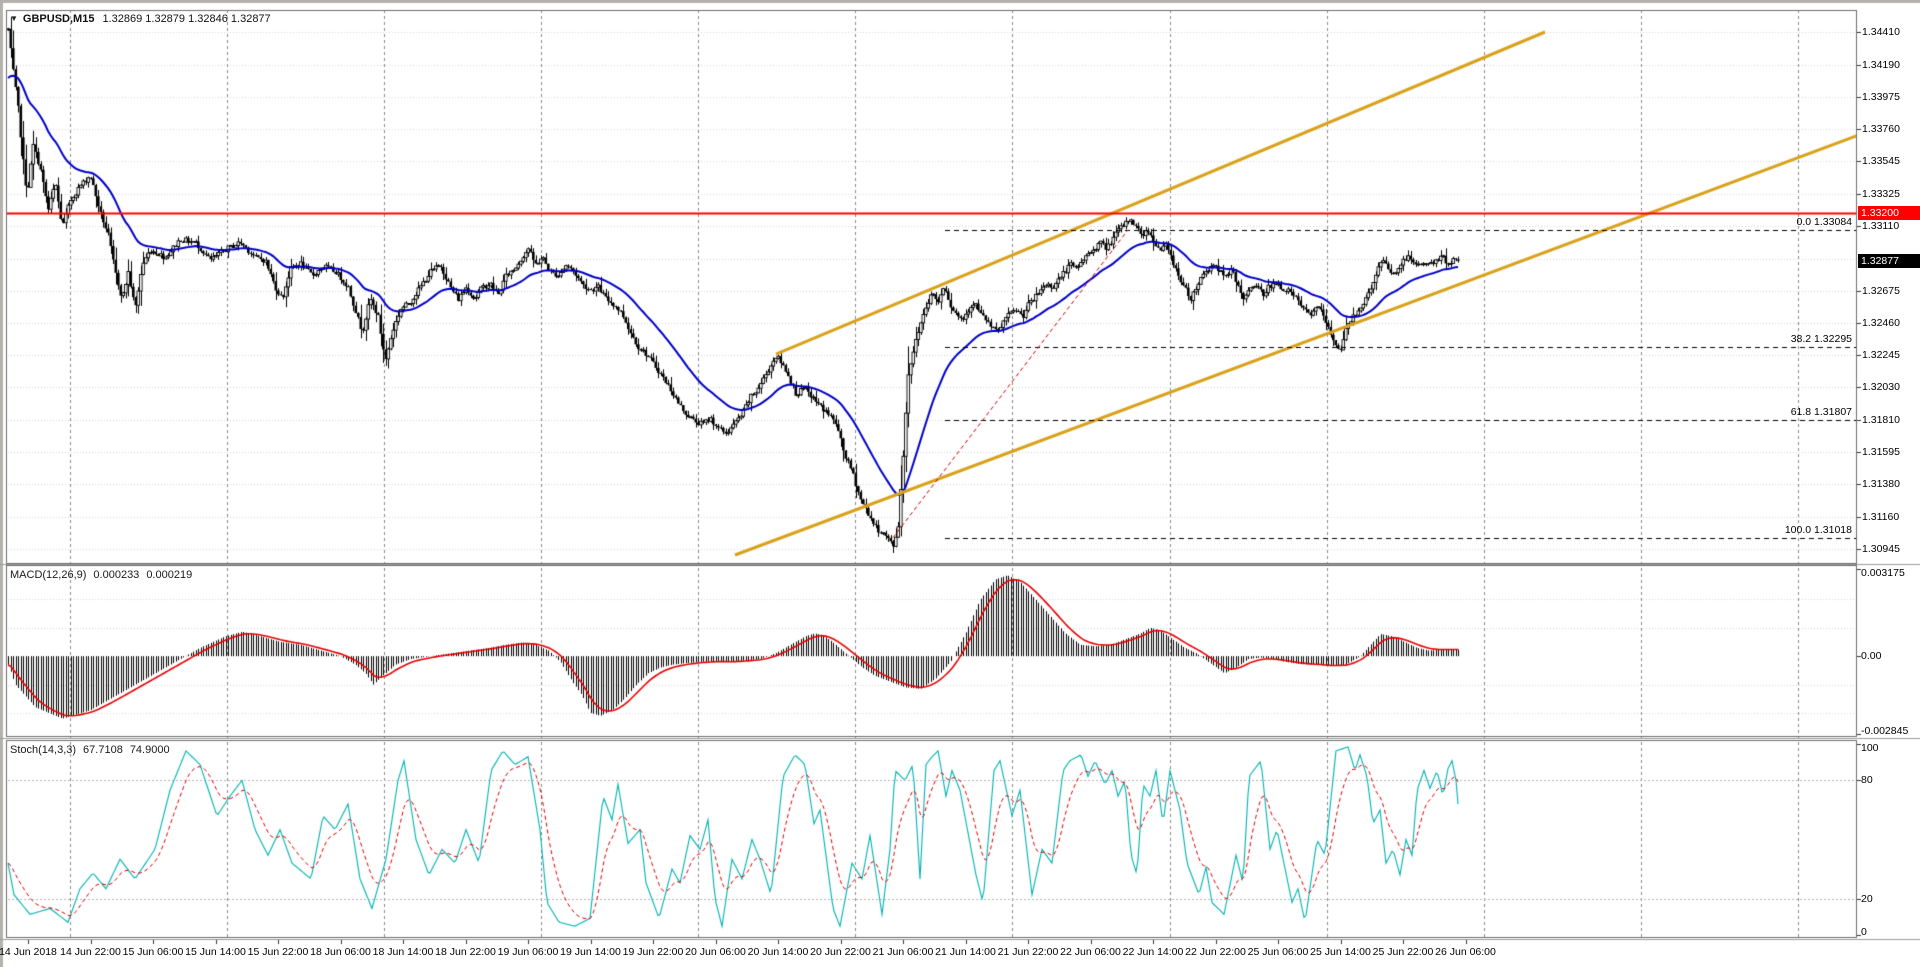 The width and height of the screenshot is (1920, 967). I want to click on time-axis-label: 21 Jun 22:00, so click(1028, 952).